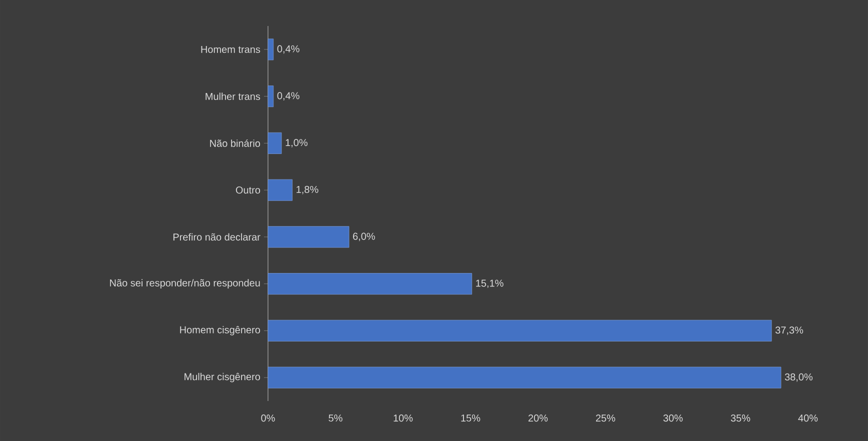  What do you see at coordinates (740, 418) in the screenshot?
I see `x-tick-label: 35%` at bounding box center [740, 418].